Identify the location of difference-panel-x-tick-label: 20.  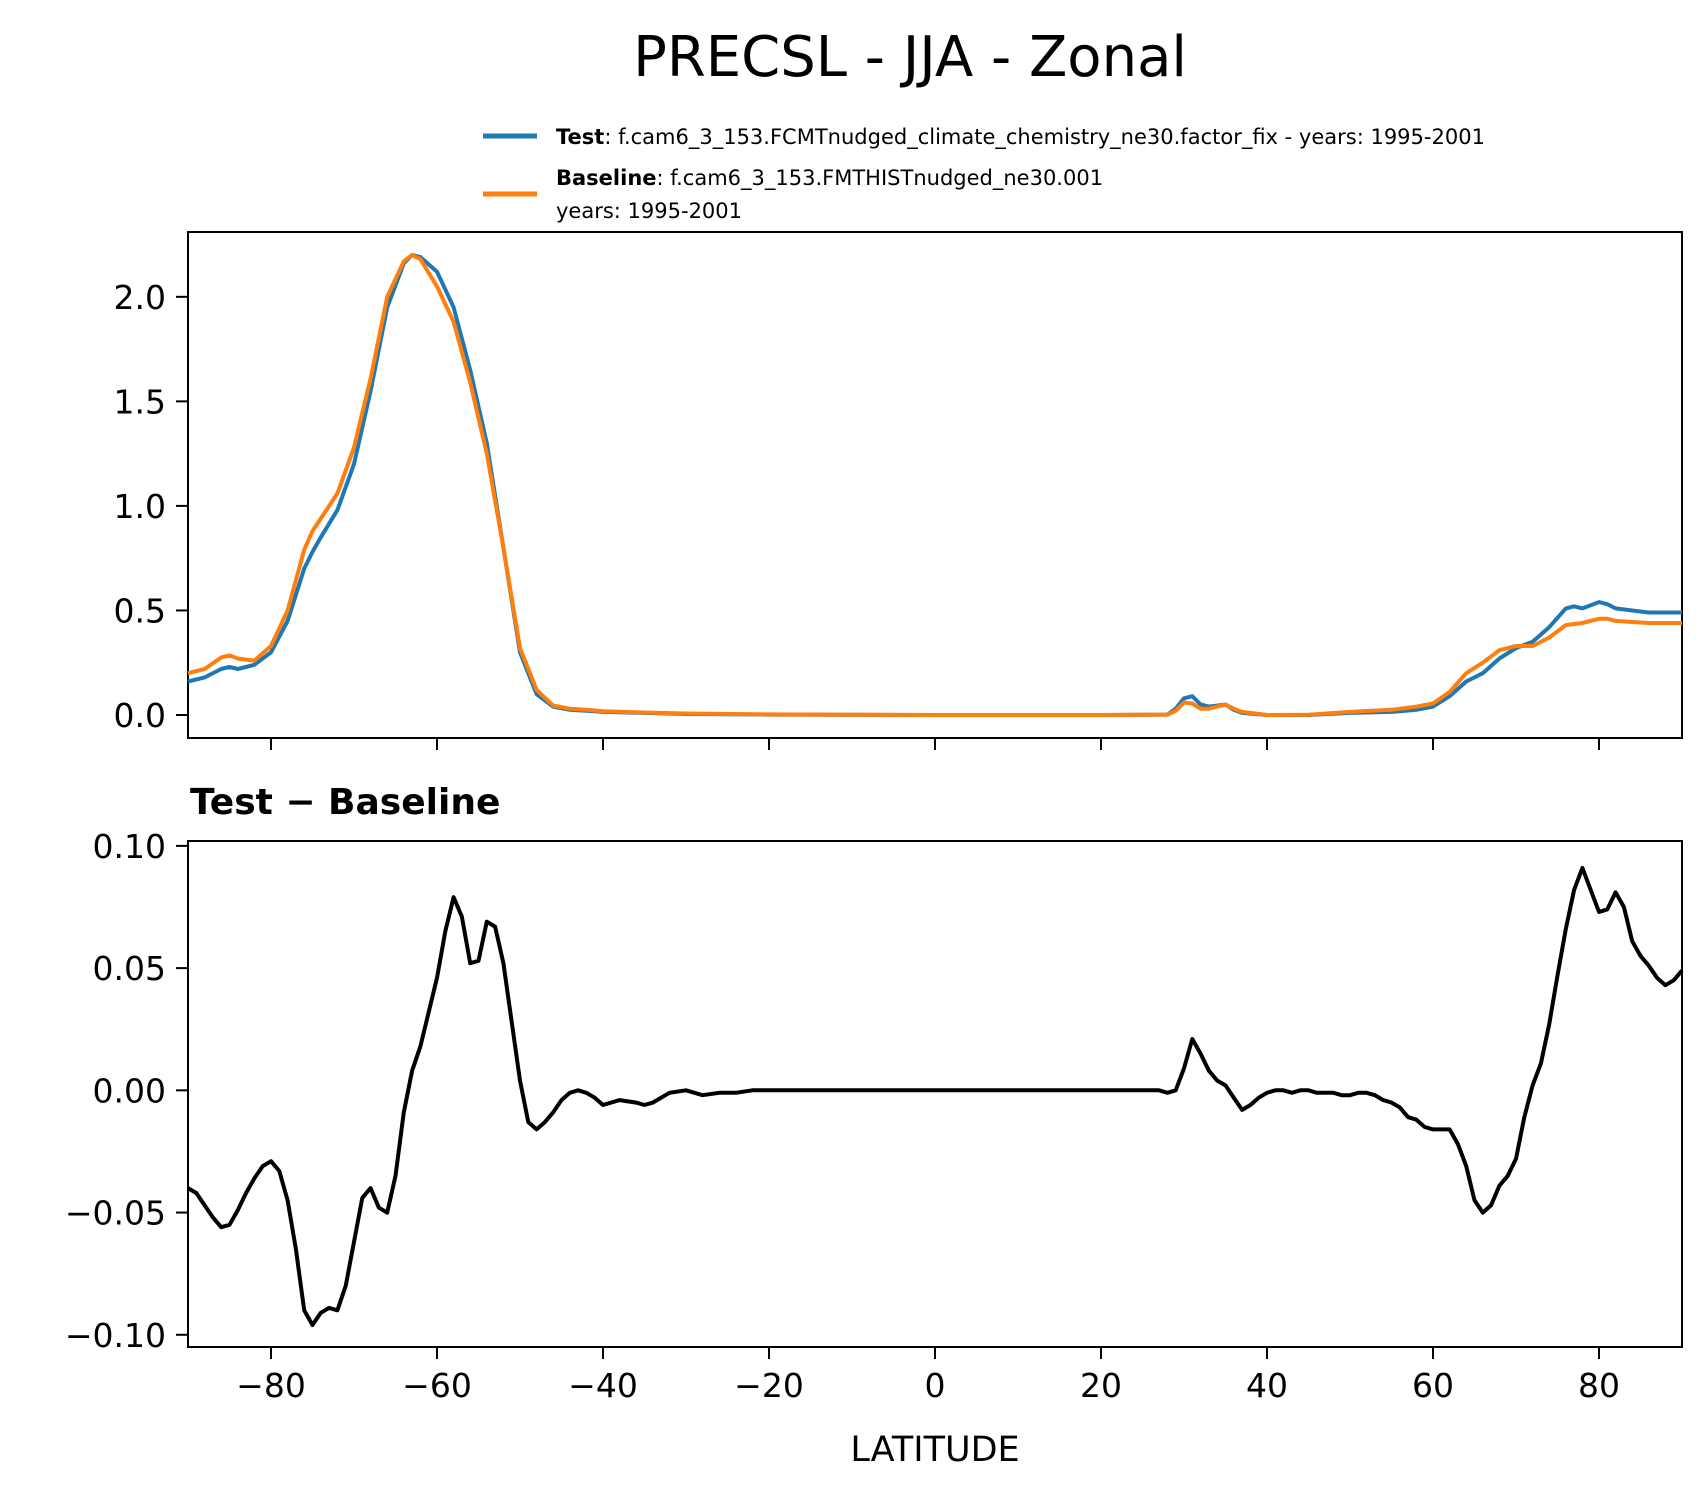
(1101, 1385).